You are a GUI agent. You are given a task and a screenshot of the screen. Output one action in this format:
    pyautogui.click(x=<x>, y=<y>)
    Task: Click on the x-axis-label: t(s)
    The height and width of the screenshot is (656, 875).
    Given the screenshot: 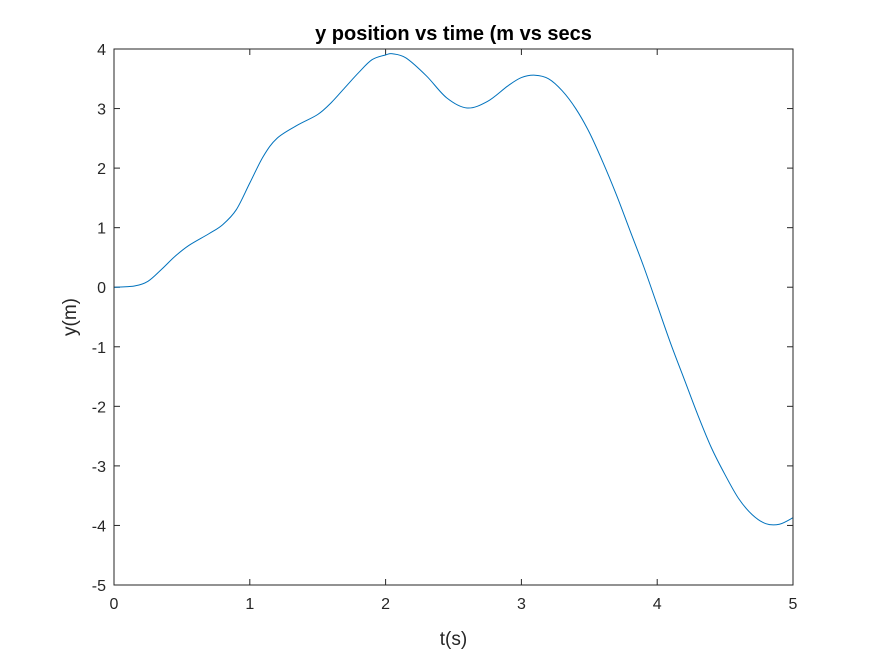 What is the action you would take?
    pyautogui.click(x=453, y=639)
    